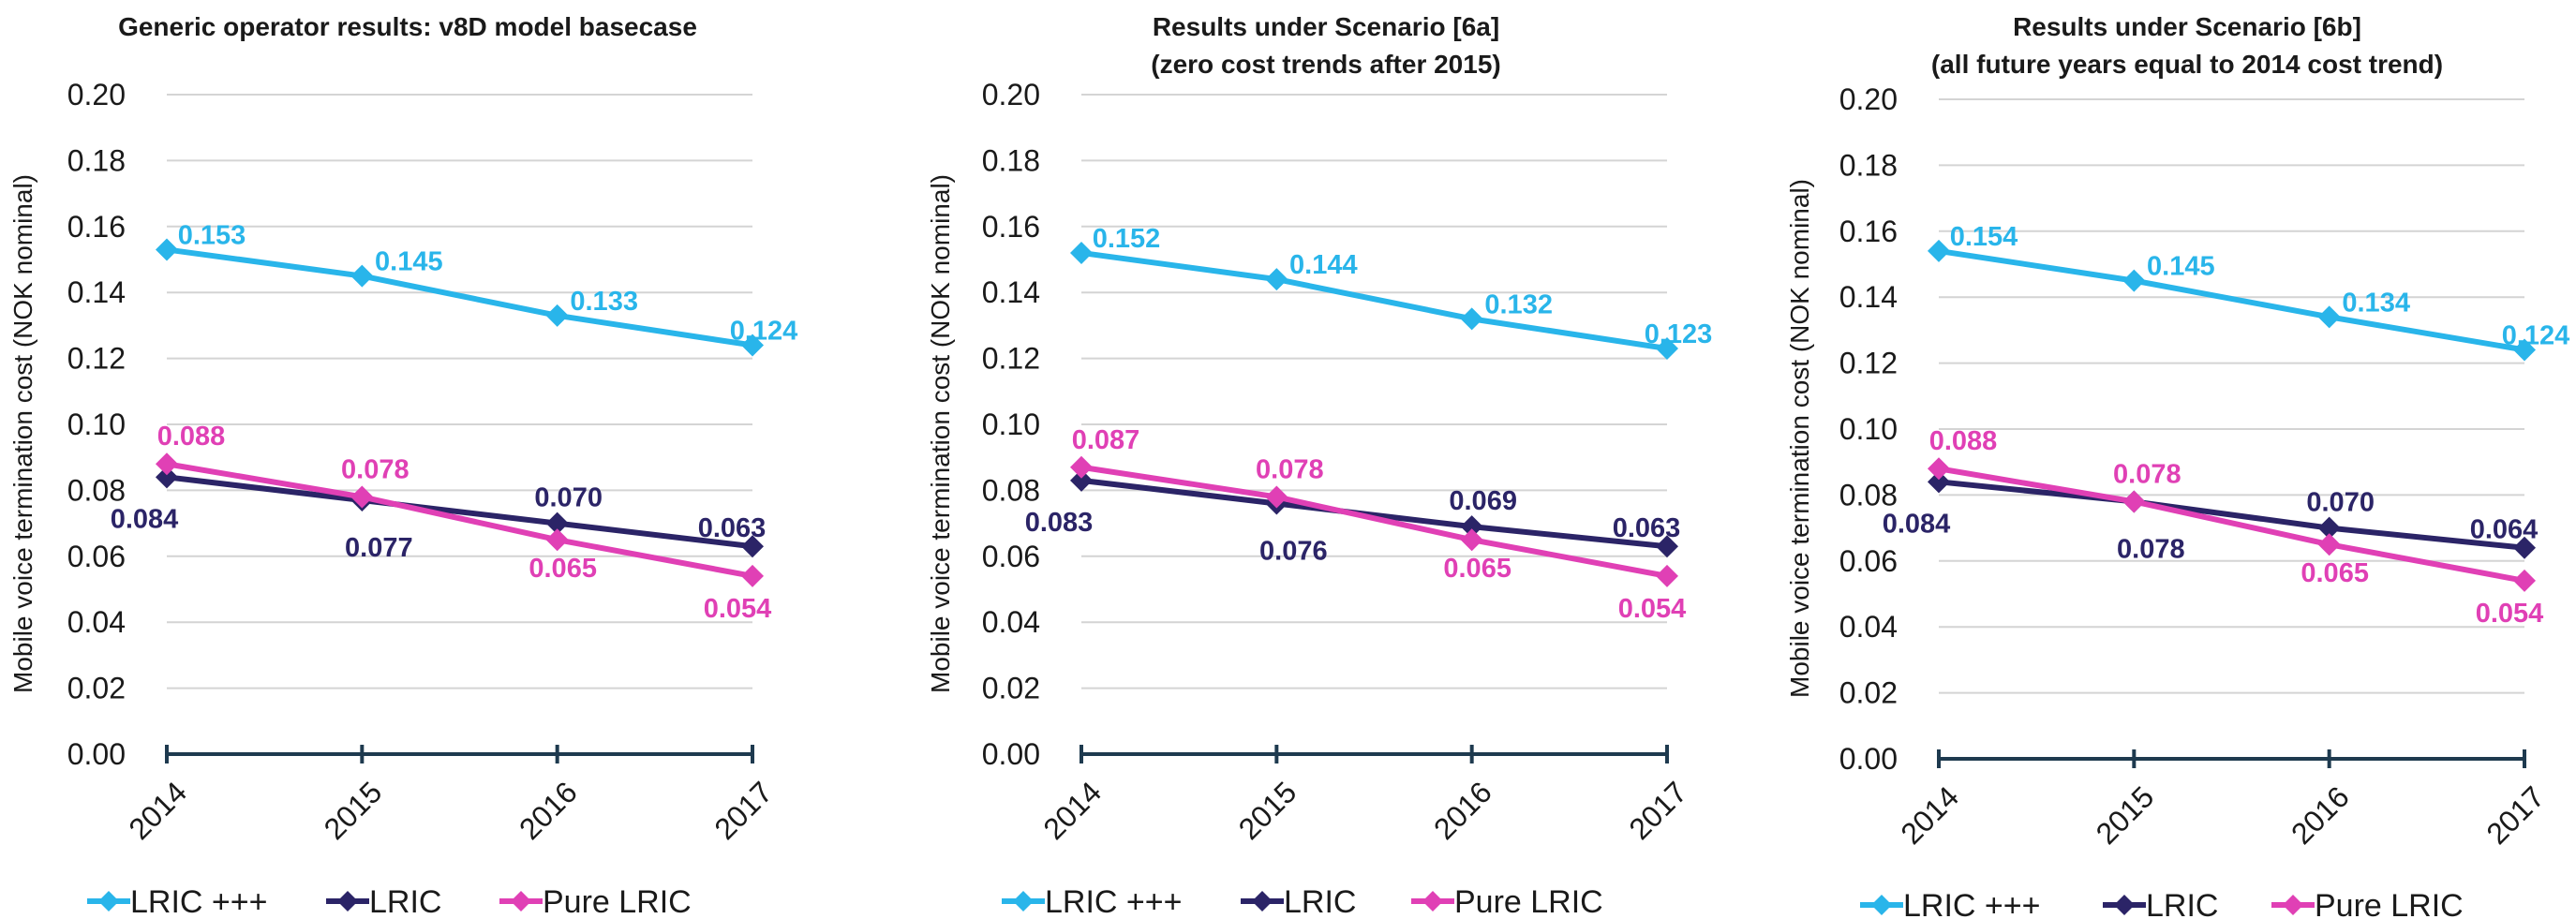 The width and height of the screenshot is (2576, 919). What do you see at coordinates (212, 235) in the screenshot?
I see `data-label: 0.153` at bounding box center [212, 235].